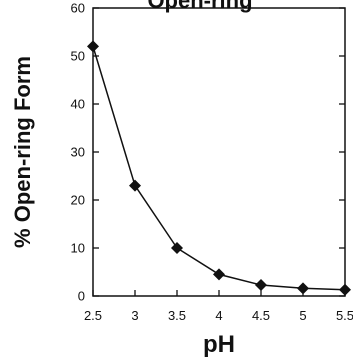 This screenshot has height=362, width=353. I want to click on y-axis-title: % Open-ring Form, so click(22, 152).